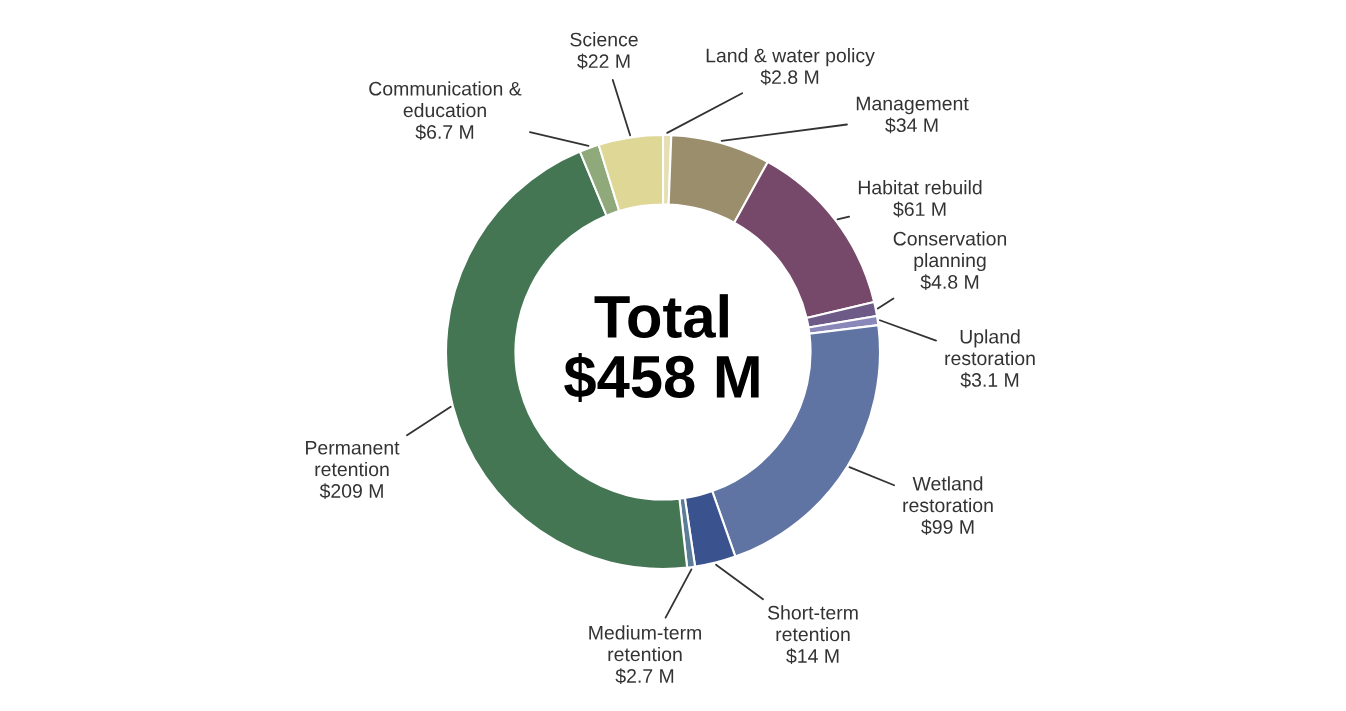 The image size is (1346, 711). What do you see at coordinates (989, 380) in the screenshot?
I see `data-label: $3.1 M` at bounding box center [989, 380].